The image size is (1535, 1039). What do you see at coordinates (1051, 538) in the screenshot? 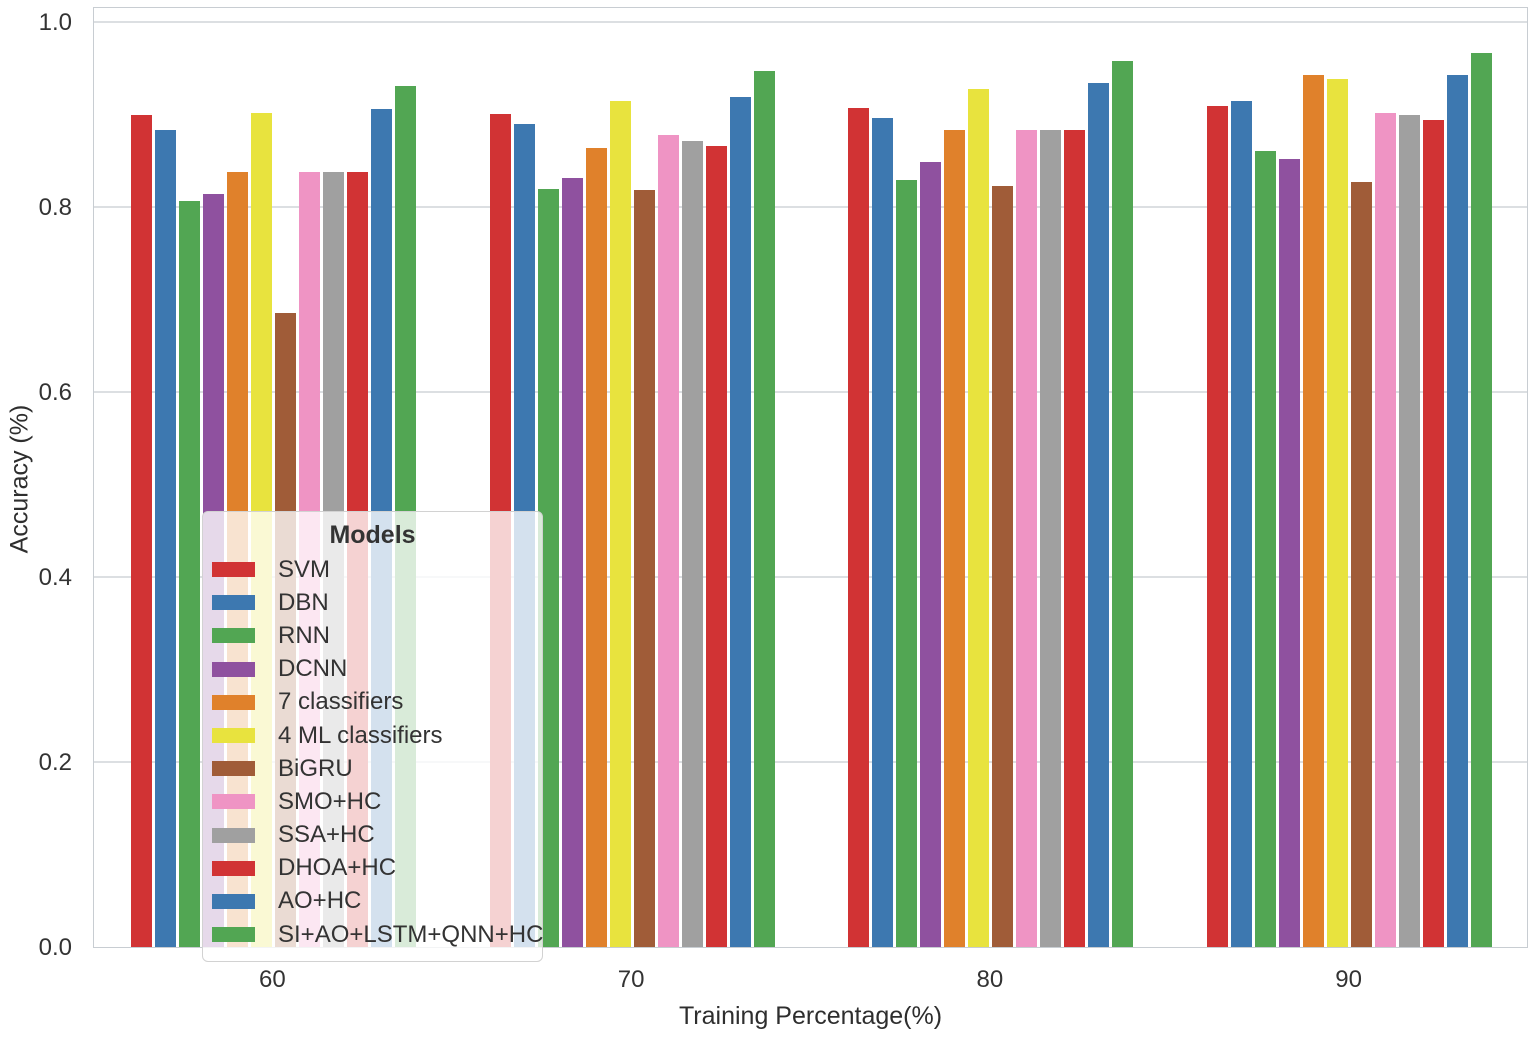
I see `bar-ssa+hc-80` at bounding box center [1051, 538].